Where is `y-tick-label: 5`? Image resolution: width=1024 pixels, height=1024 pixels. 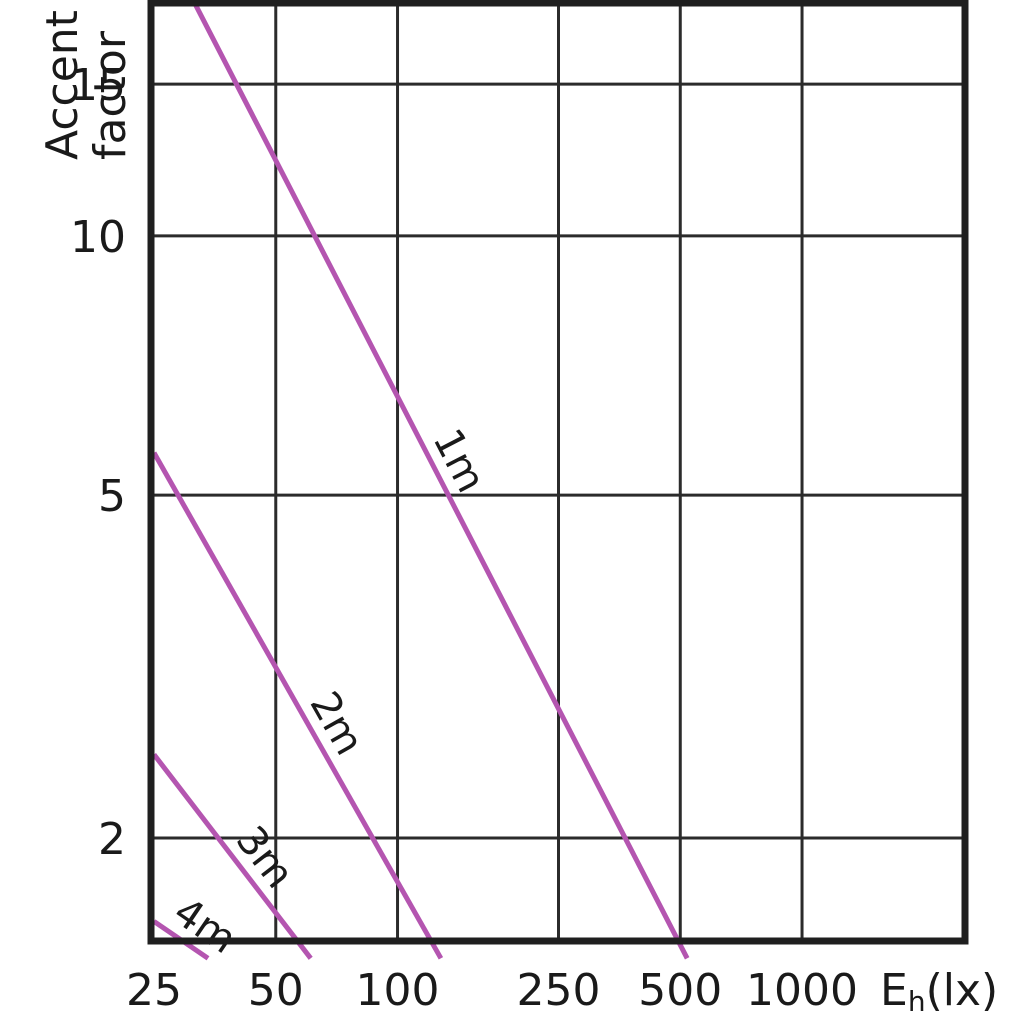
y-tick-label: 5 is located at coordinates (112, 496).